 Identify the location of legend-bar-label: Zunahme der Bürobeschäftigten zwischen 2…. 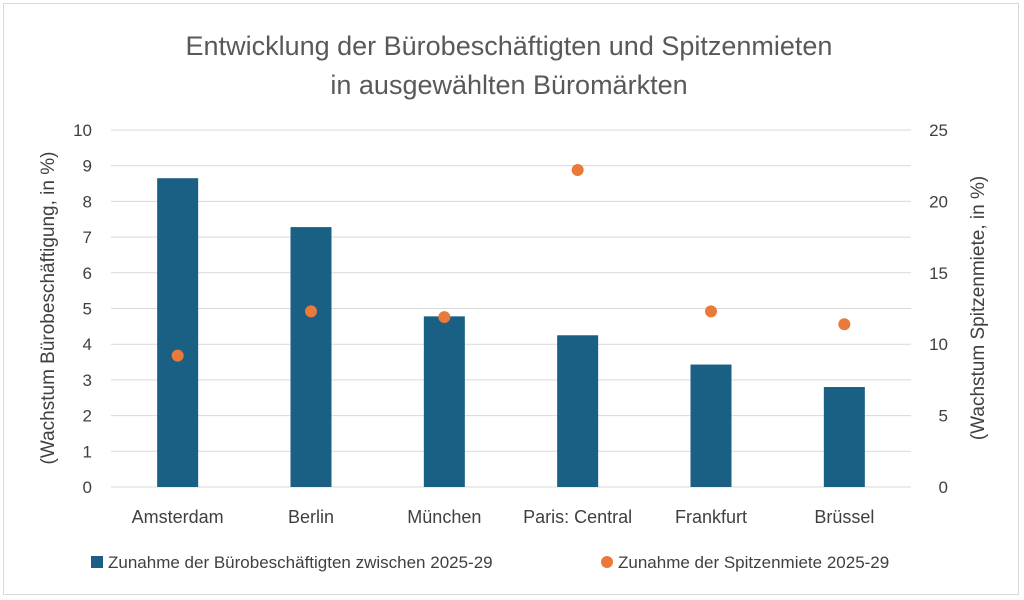
(300, 562).